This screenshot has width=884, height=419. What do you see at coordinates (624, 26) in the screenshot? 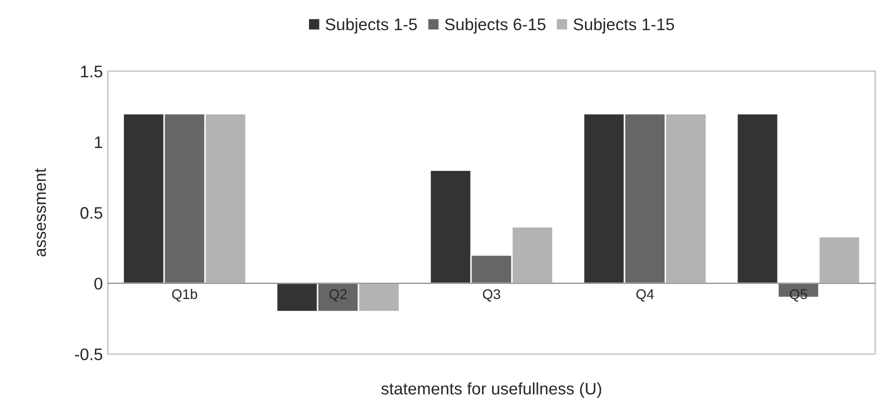
I see `legend-label: Subjects 1-15` at bounding box center [624, 26].